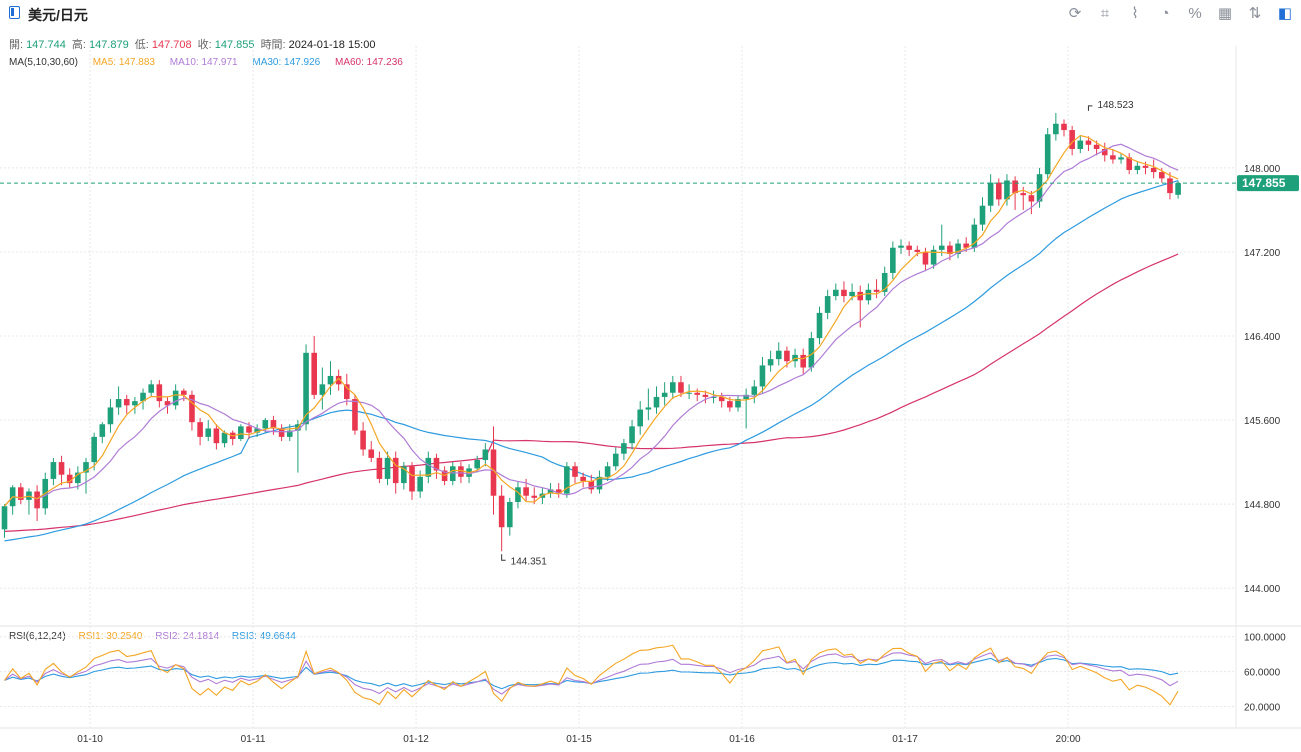  I want to click on min-marker-arrow, so click(503, 557).